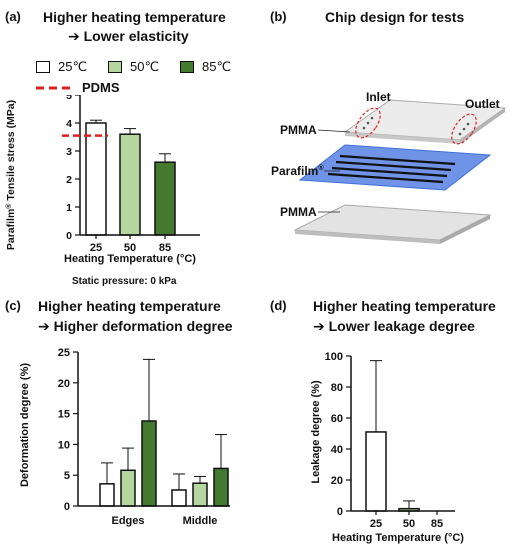  Describe the element at coordinates (134, 17) in the screenshot. I see `panel-a-title-line1: Higher heating temperature` at that location.